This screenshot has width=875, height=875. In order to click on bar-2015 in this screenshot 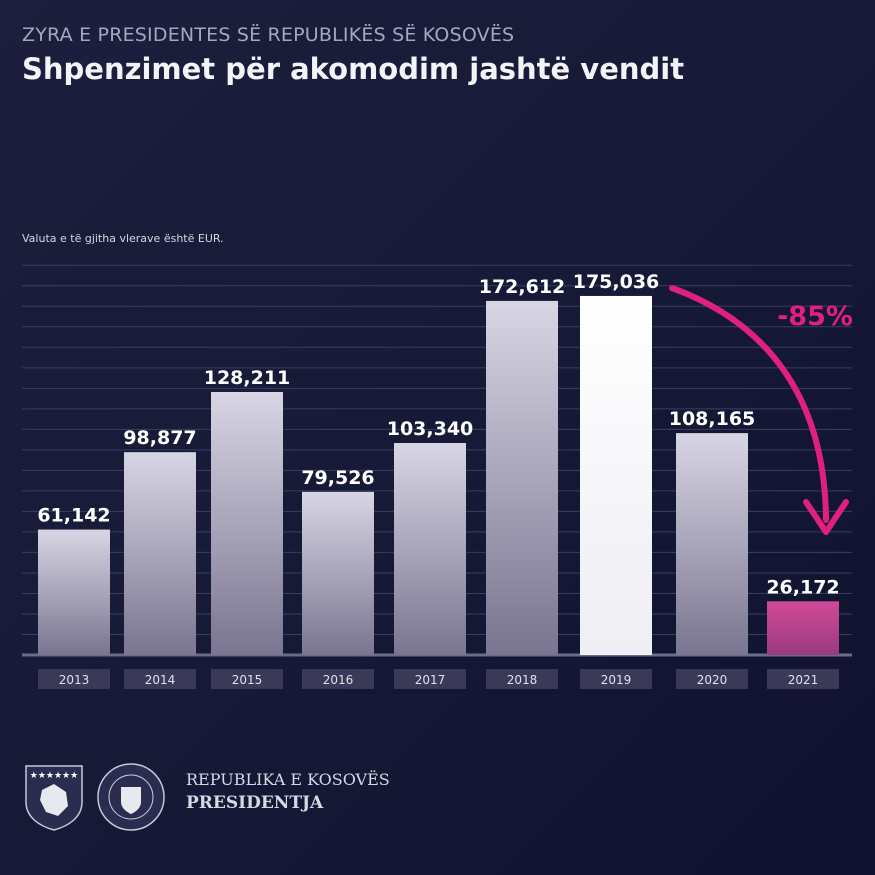, I will do `click(247, 523)`.